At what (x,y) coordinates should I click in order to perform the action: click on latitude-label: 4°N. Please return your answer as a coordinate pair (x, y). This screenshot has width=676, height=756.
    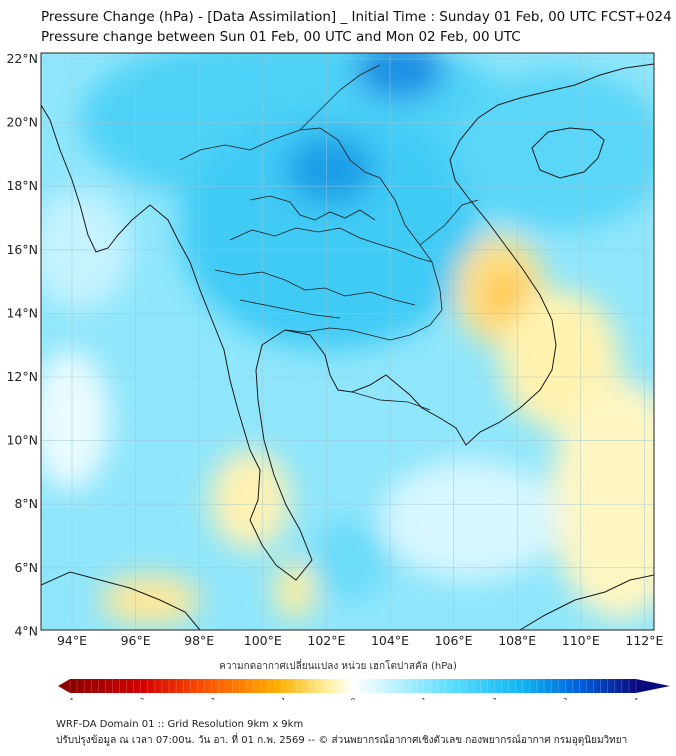
    Looking at the image, I should click on (26, 630).